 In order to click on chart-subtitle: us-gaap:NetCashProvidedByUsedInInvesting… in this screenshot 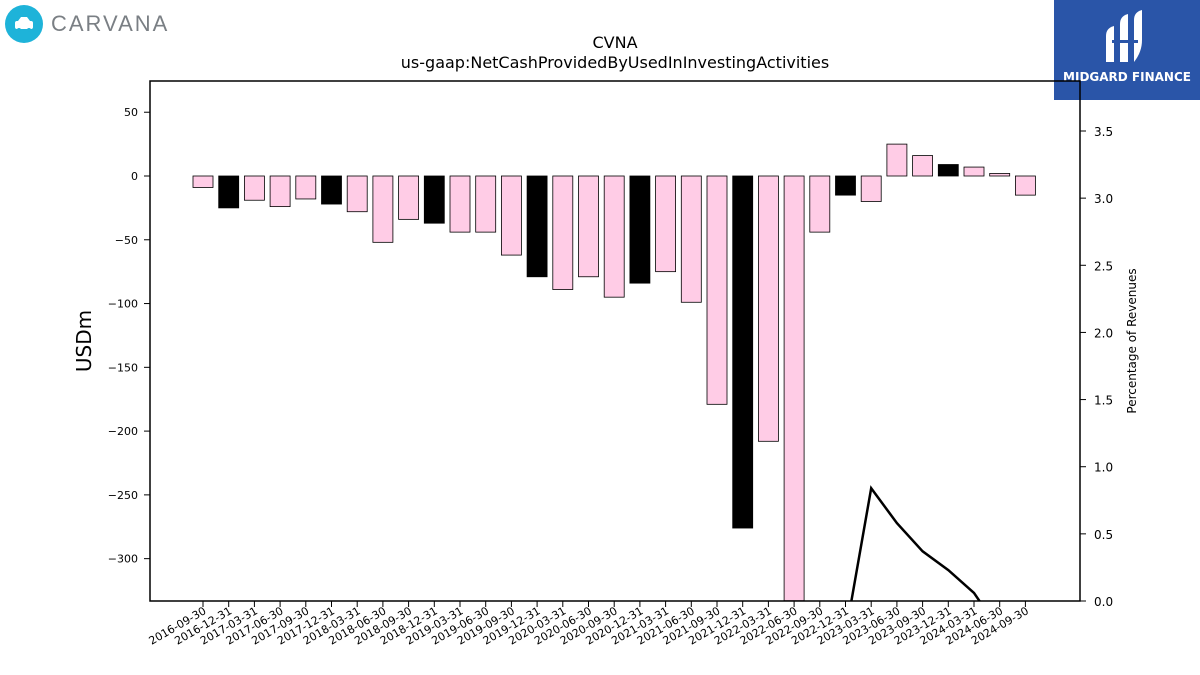, I will do `click(615, 62)`.